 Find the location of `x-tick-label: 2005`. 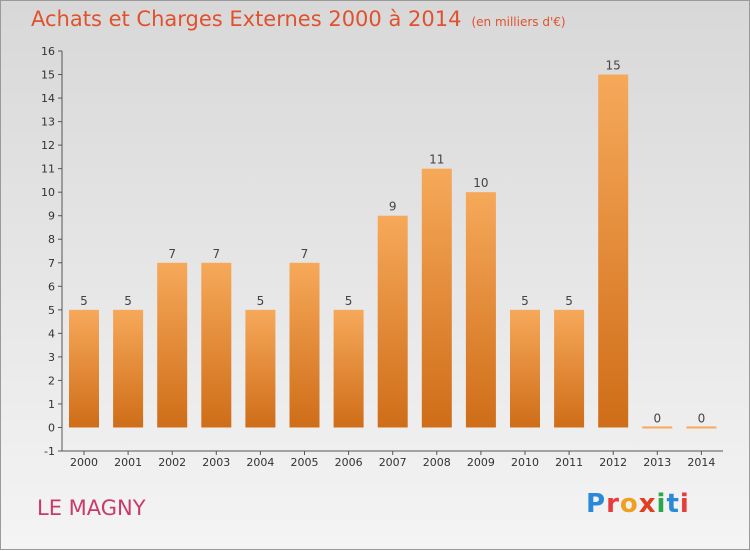

x-tick-label: 2005 is located at coordinates (305, 462).